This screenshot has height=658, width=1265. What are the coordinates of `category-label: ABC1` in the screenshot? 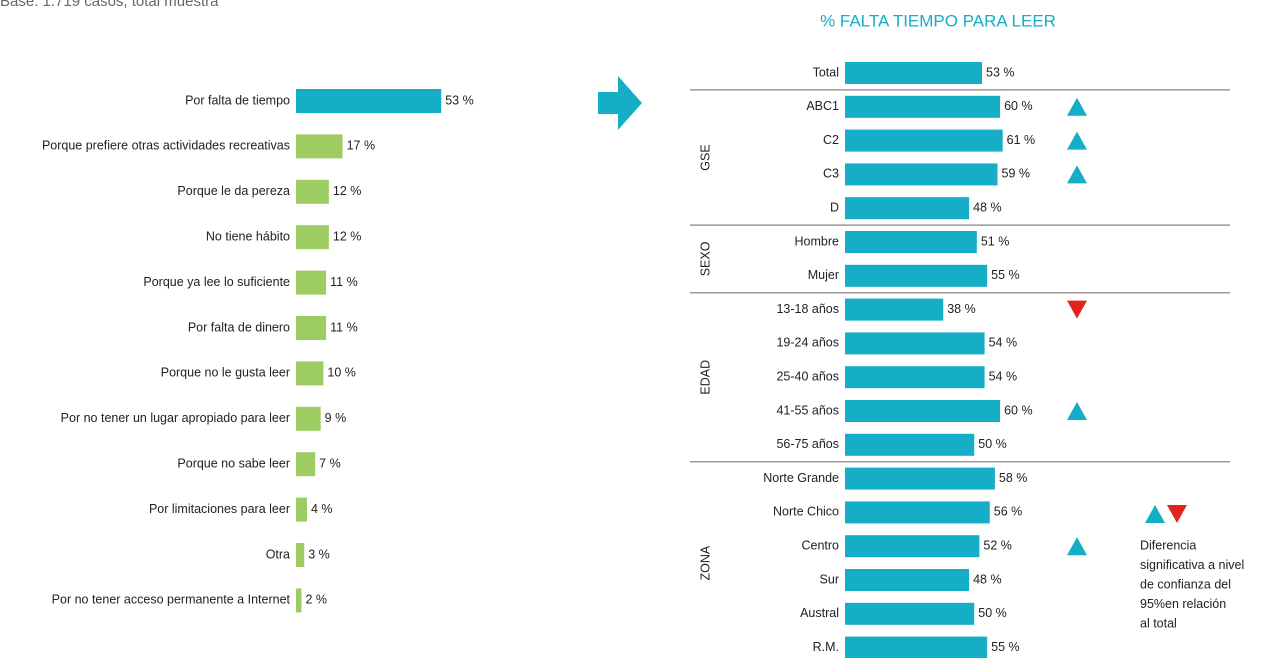 It's located at (822, 106).